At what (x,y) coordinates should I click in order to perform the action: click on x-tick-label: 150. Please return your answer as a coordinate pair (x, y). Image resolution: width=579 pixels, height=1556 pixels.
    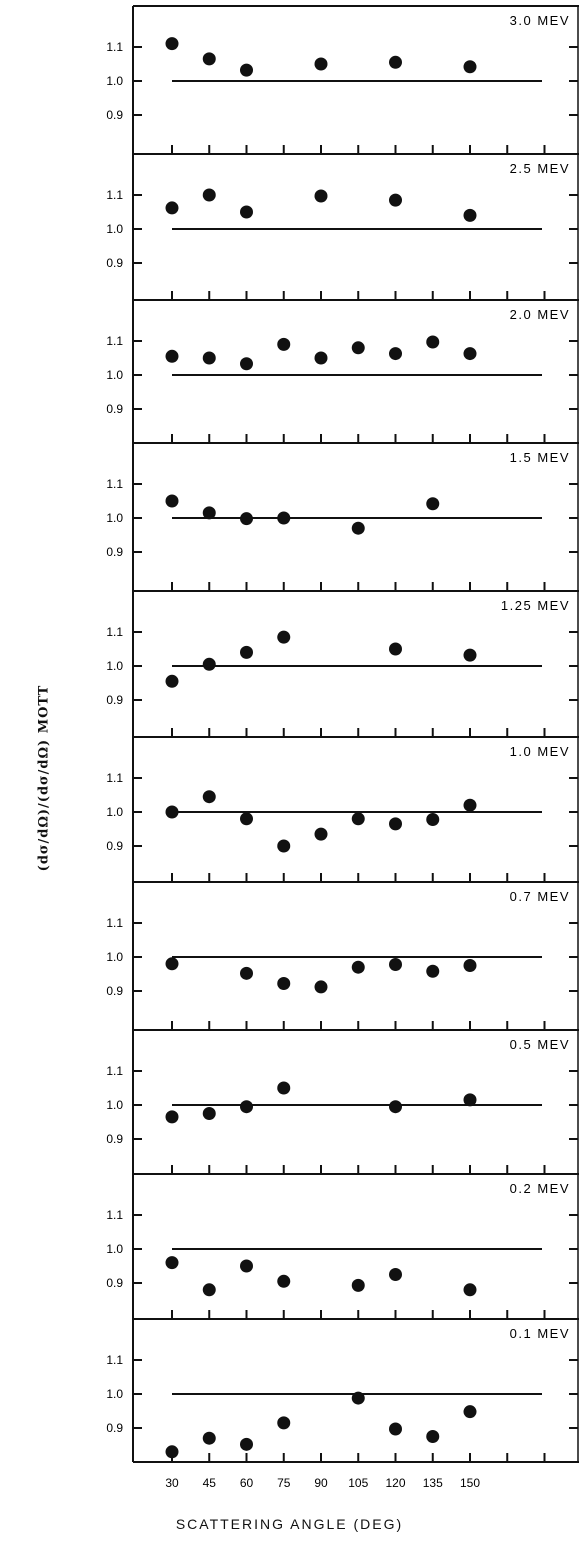
    Looking at the image, I should click on (470, 1483).